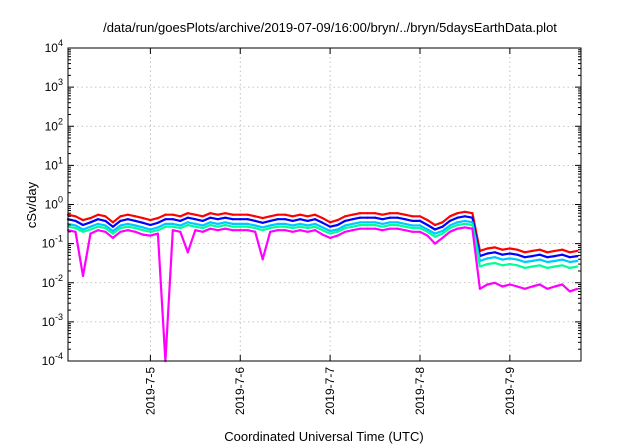 The width and height of the screenshot is (640, 448). I want to click on y-tick-label: 10-4, so click(52, 359).